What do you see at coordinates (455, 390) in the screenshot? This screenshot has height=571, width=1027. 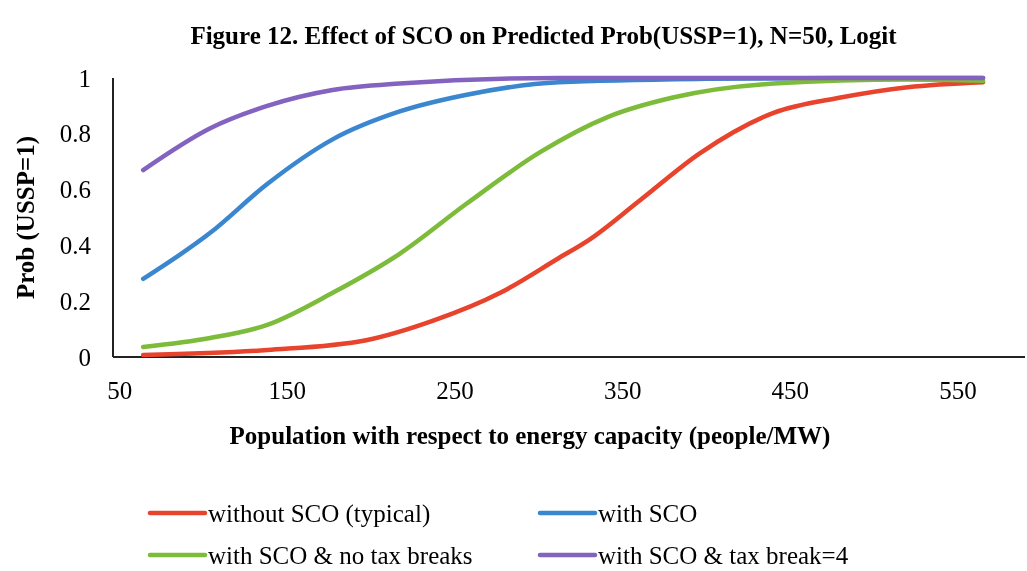 I see `x-tick-label: 250` at bounding box center [455, 390].